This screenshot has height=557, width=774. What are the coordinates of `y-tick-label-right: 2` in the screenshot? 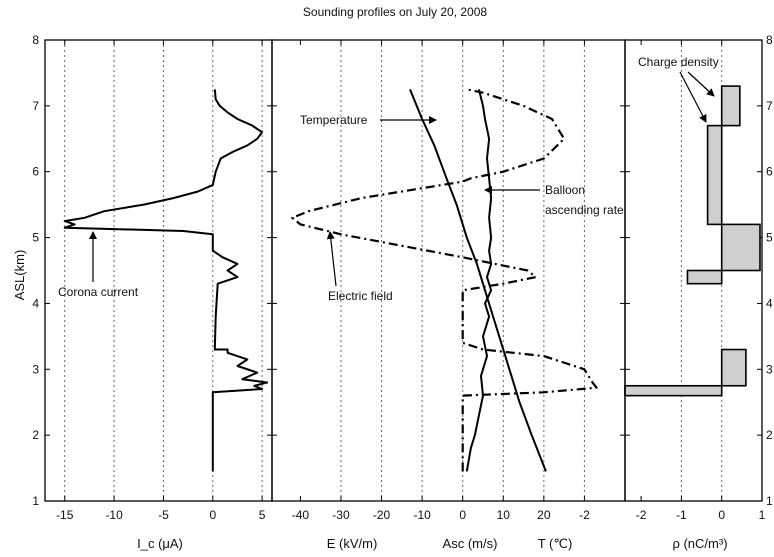 It's located at (769, 435).